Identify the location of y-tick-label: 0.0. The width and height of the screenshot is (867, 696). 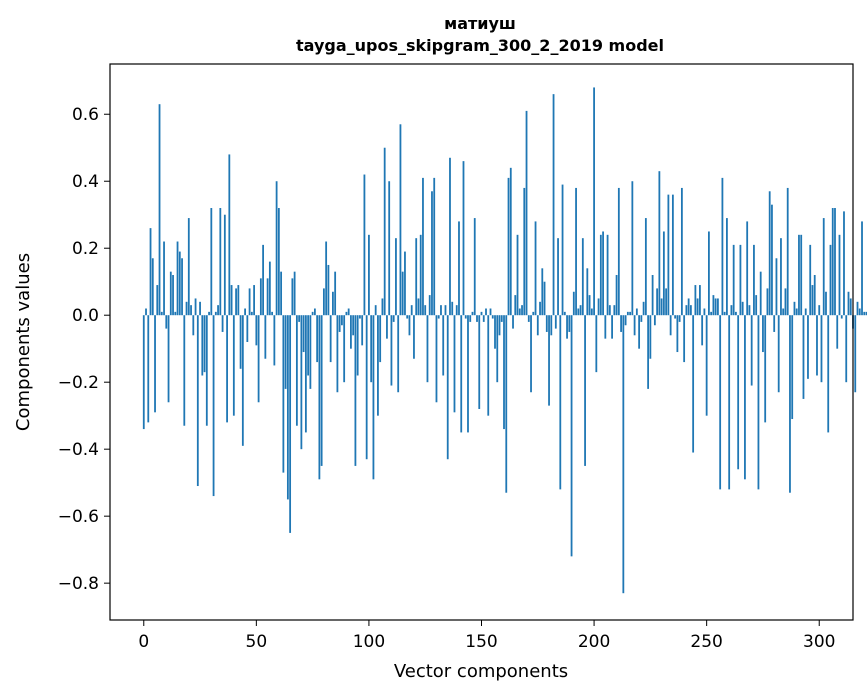
(85, 316).